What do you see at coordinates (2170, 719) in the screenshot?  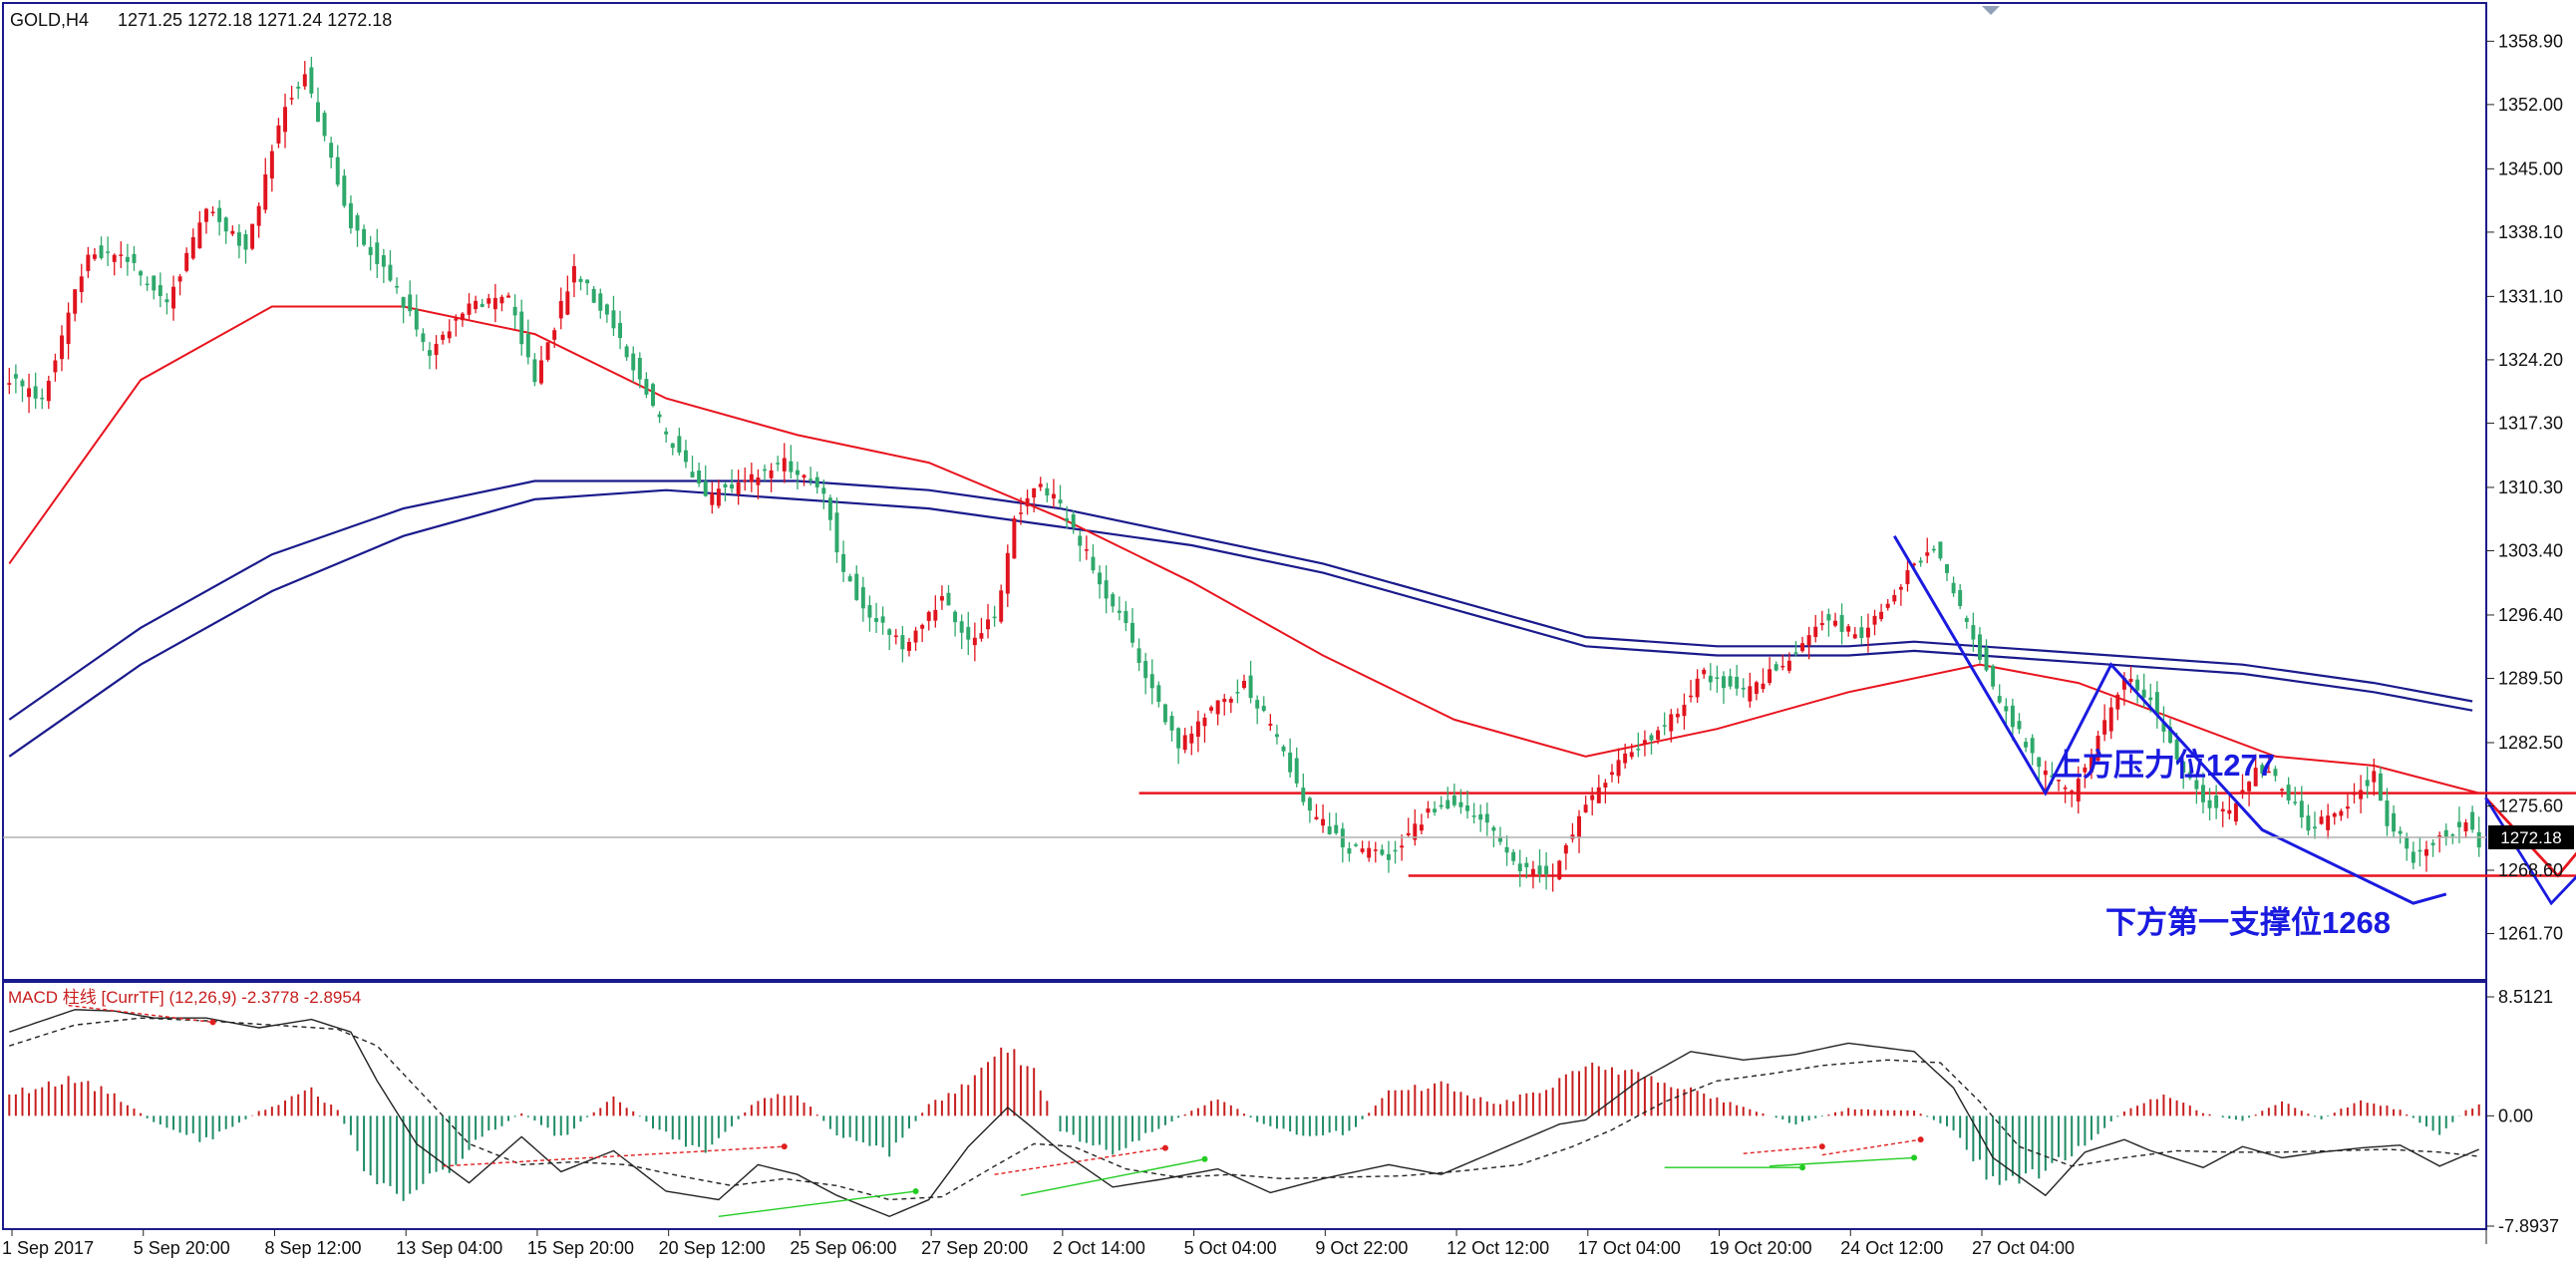 I see `zigzag-line` at bounding box center [2170, 719].